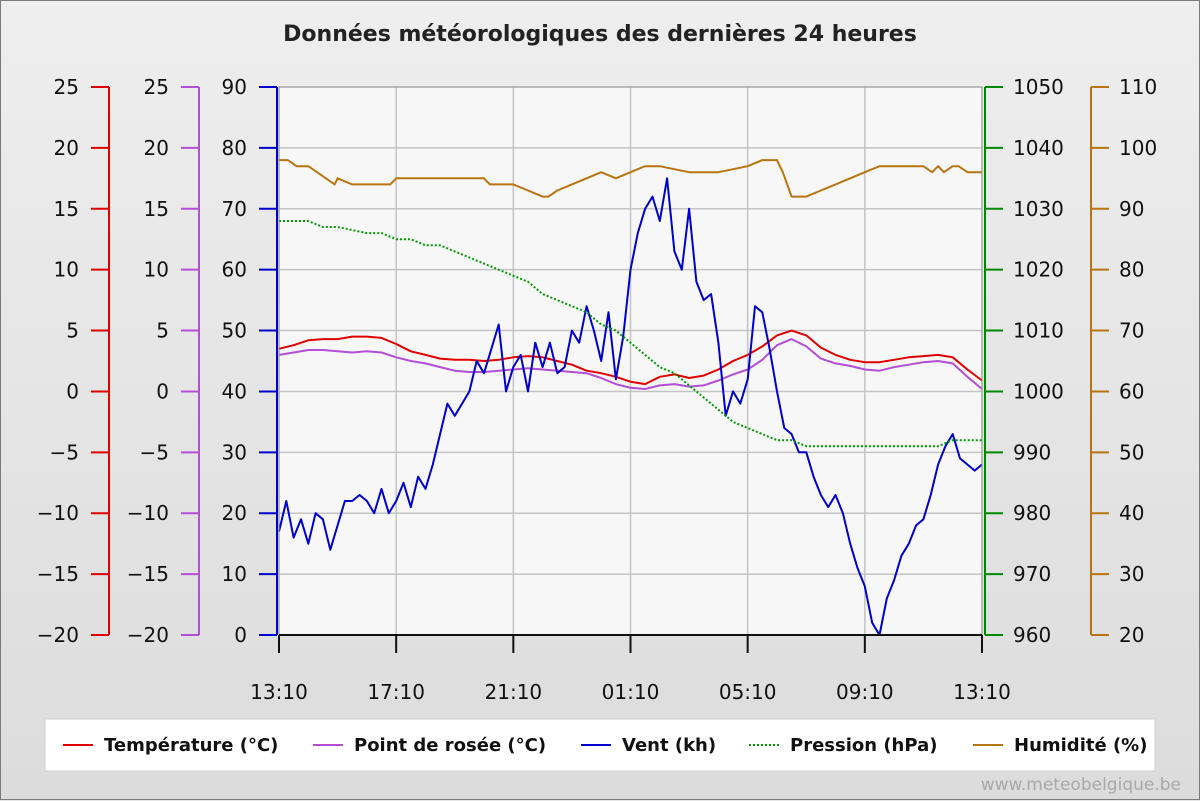  Describe the element at coordinates (748, 692) in the screenshot. I see `x-tick-label: 05:10` at that location.